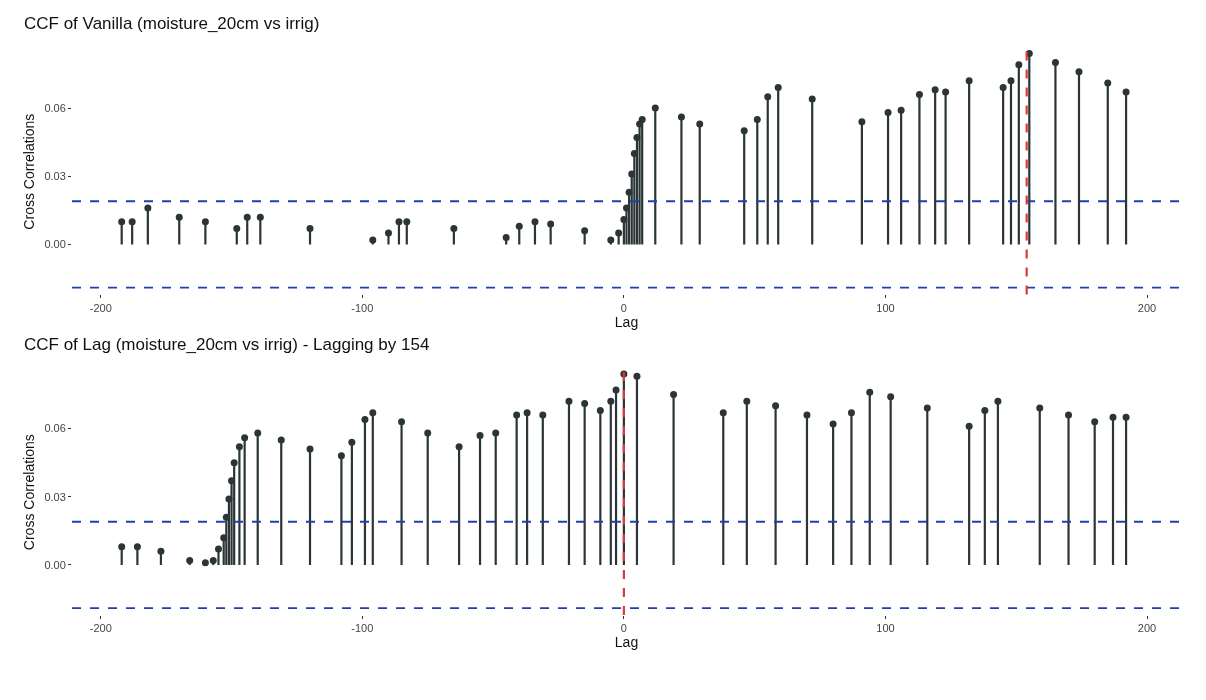 The height and width of the screenshot is (700, 1206). What do you see at coordinates (100, 307) in the screenshot?
I see `x-tick-label: -200` at bounding box center [100, 307].